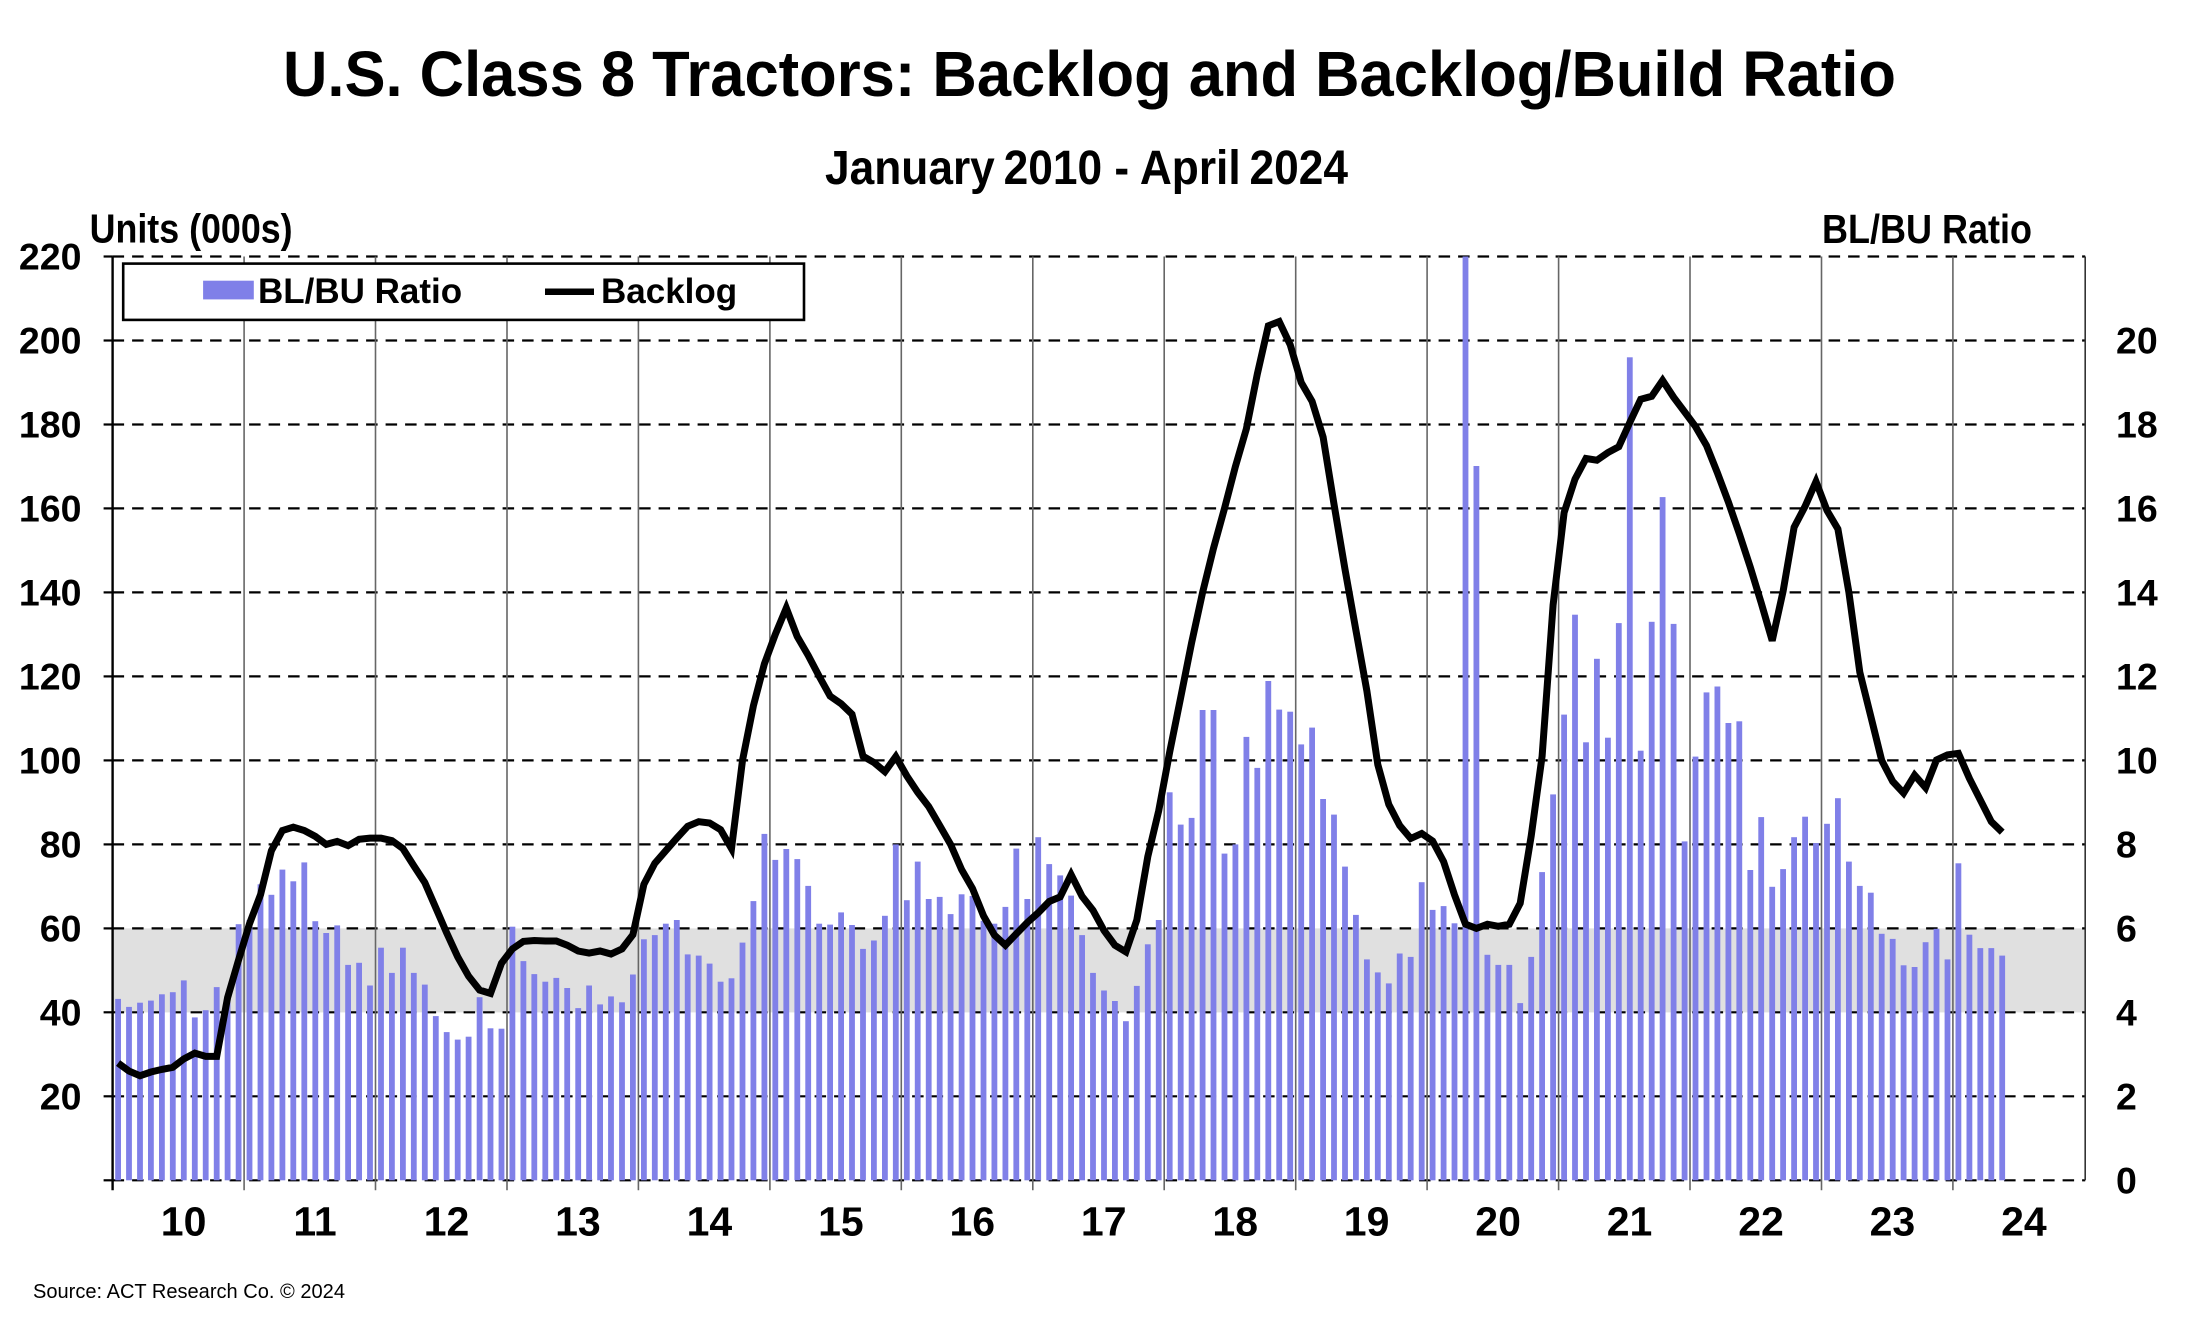 This screenshot has width=2188, height=1327. Describe the element at coordinates (50, 760) in the screenshot. I see `svg-text: 100` at that location.